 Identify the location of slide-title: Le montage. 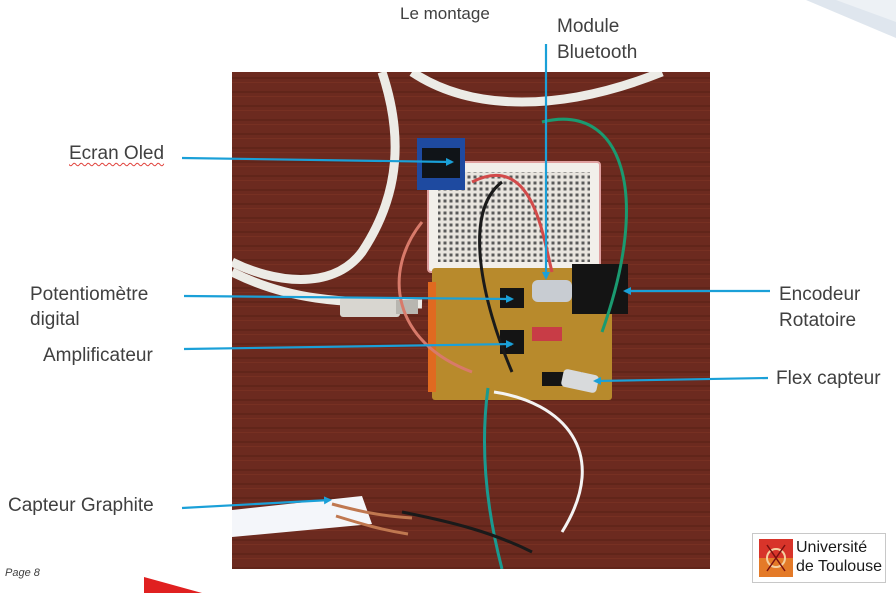
(445, 13).